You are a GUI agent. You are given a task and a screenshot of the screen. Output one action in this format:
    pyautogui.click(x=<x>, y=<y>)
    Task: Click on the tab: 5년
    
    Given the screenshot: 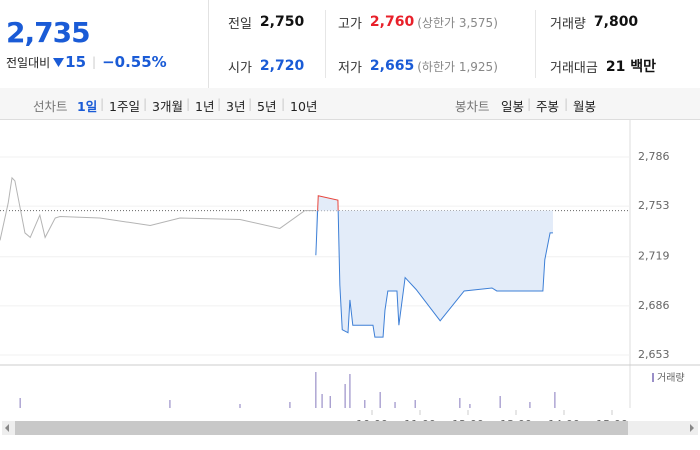 What is the action you would take?
    pyautogui.click(x=267, y=106)
    